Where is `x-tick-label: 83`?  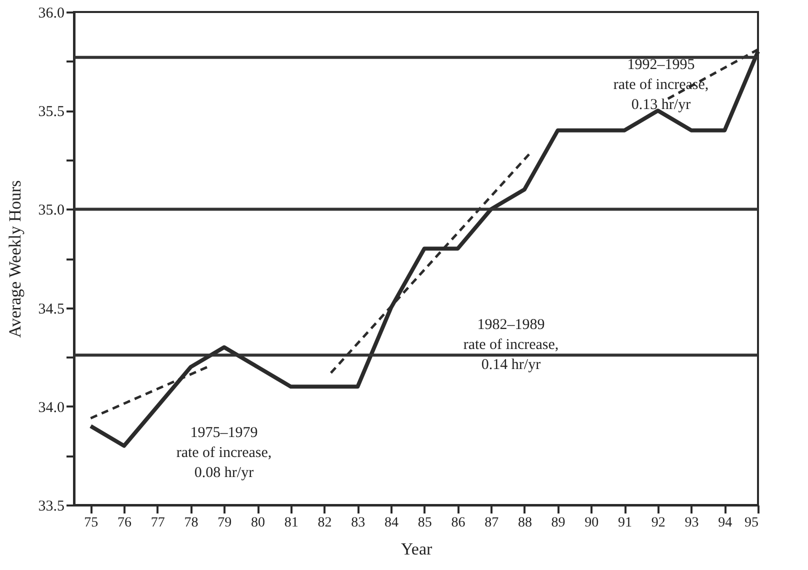 x-tick-label: 83 is located at coordinates (358, 523).